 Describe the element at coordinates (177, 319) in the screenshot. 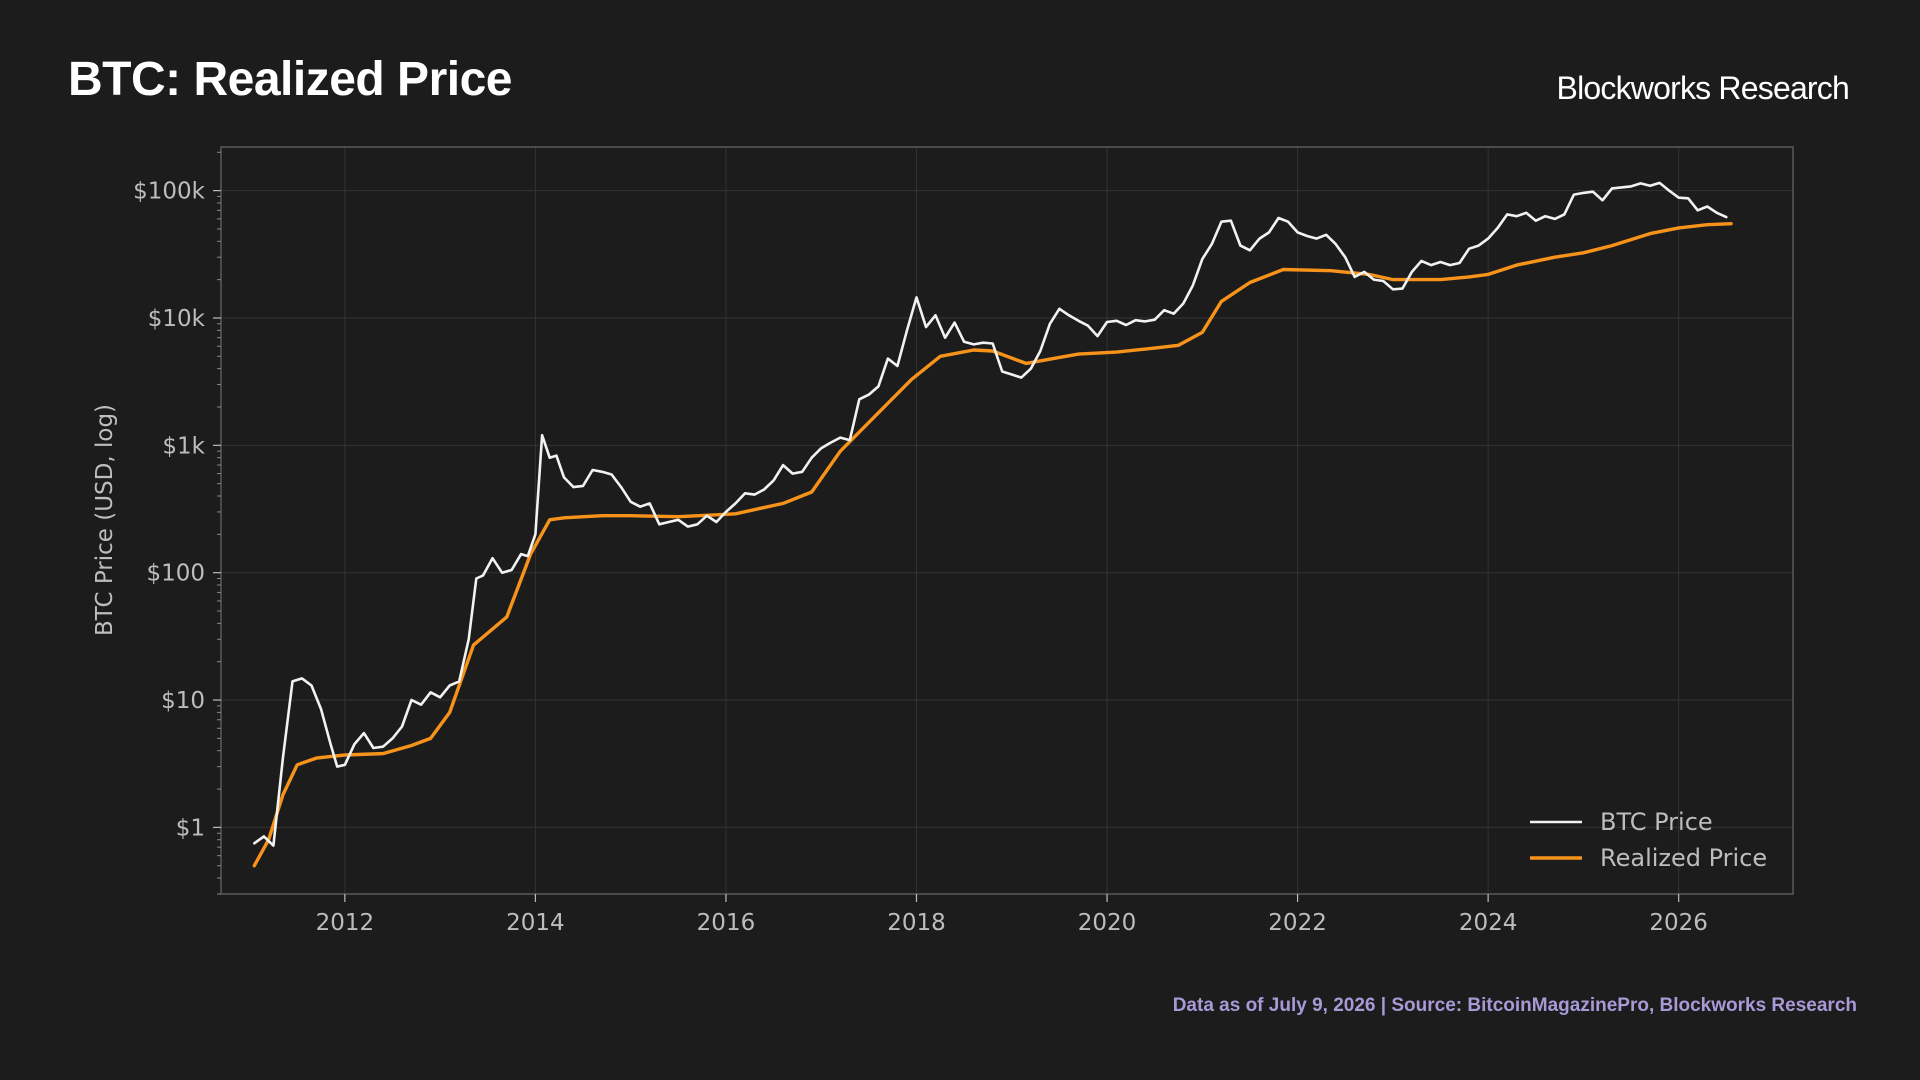

I see `y-tick-label: $10k` at that location.